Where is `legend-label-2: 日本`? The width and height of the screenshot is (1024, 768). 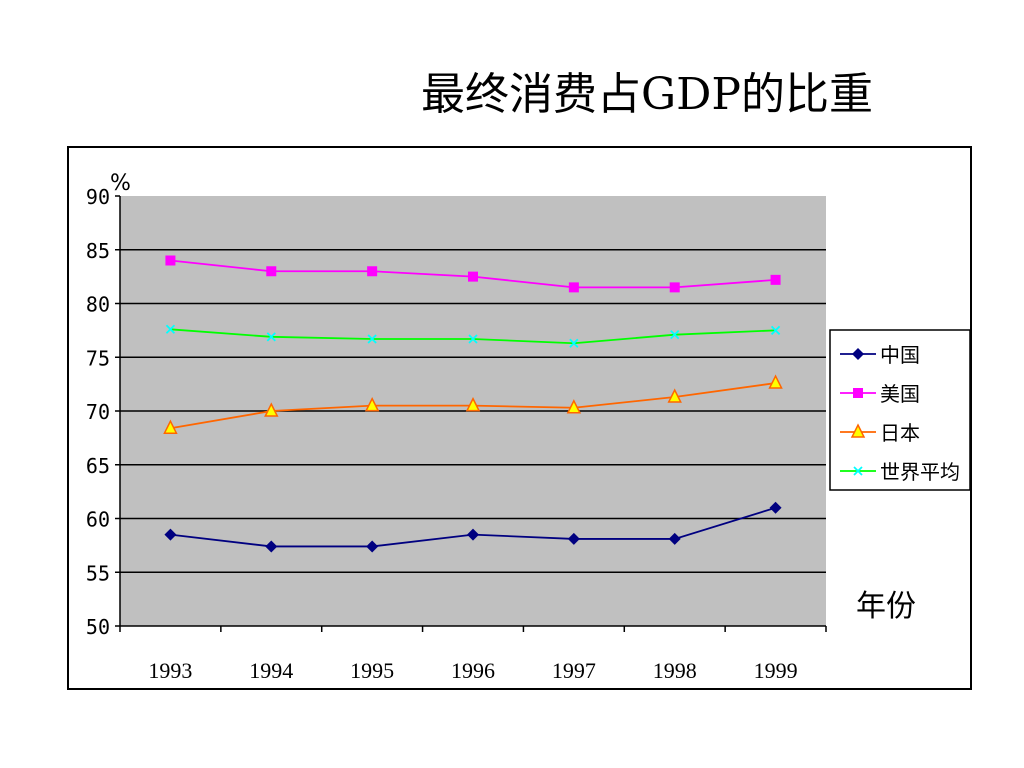
legend-label-2: 日本 is located at coordinates (900, 433).